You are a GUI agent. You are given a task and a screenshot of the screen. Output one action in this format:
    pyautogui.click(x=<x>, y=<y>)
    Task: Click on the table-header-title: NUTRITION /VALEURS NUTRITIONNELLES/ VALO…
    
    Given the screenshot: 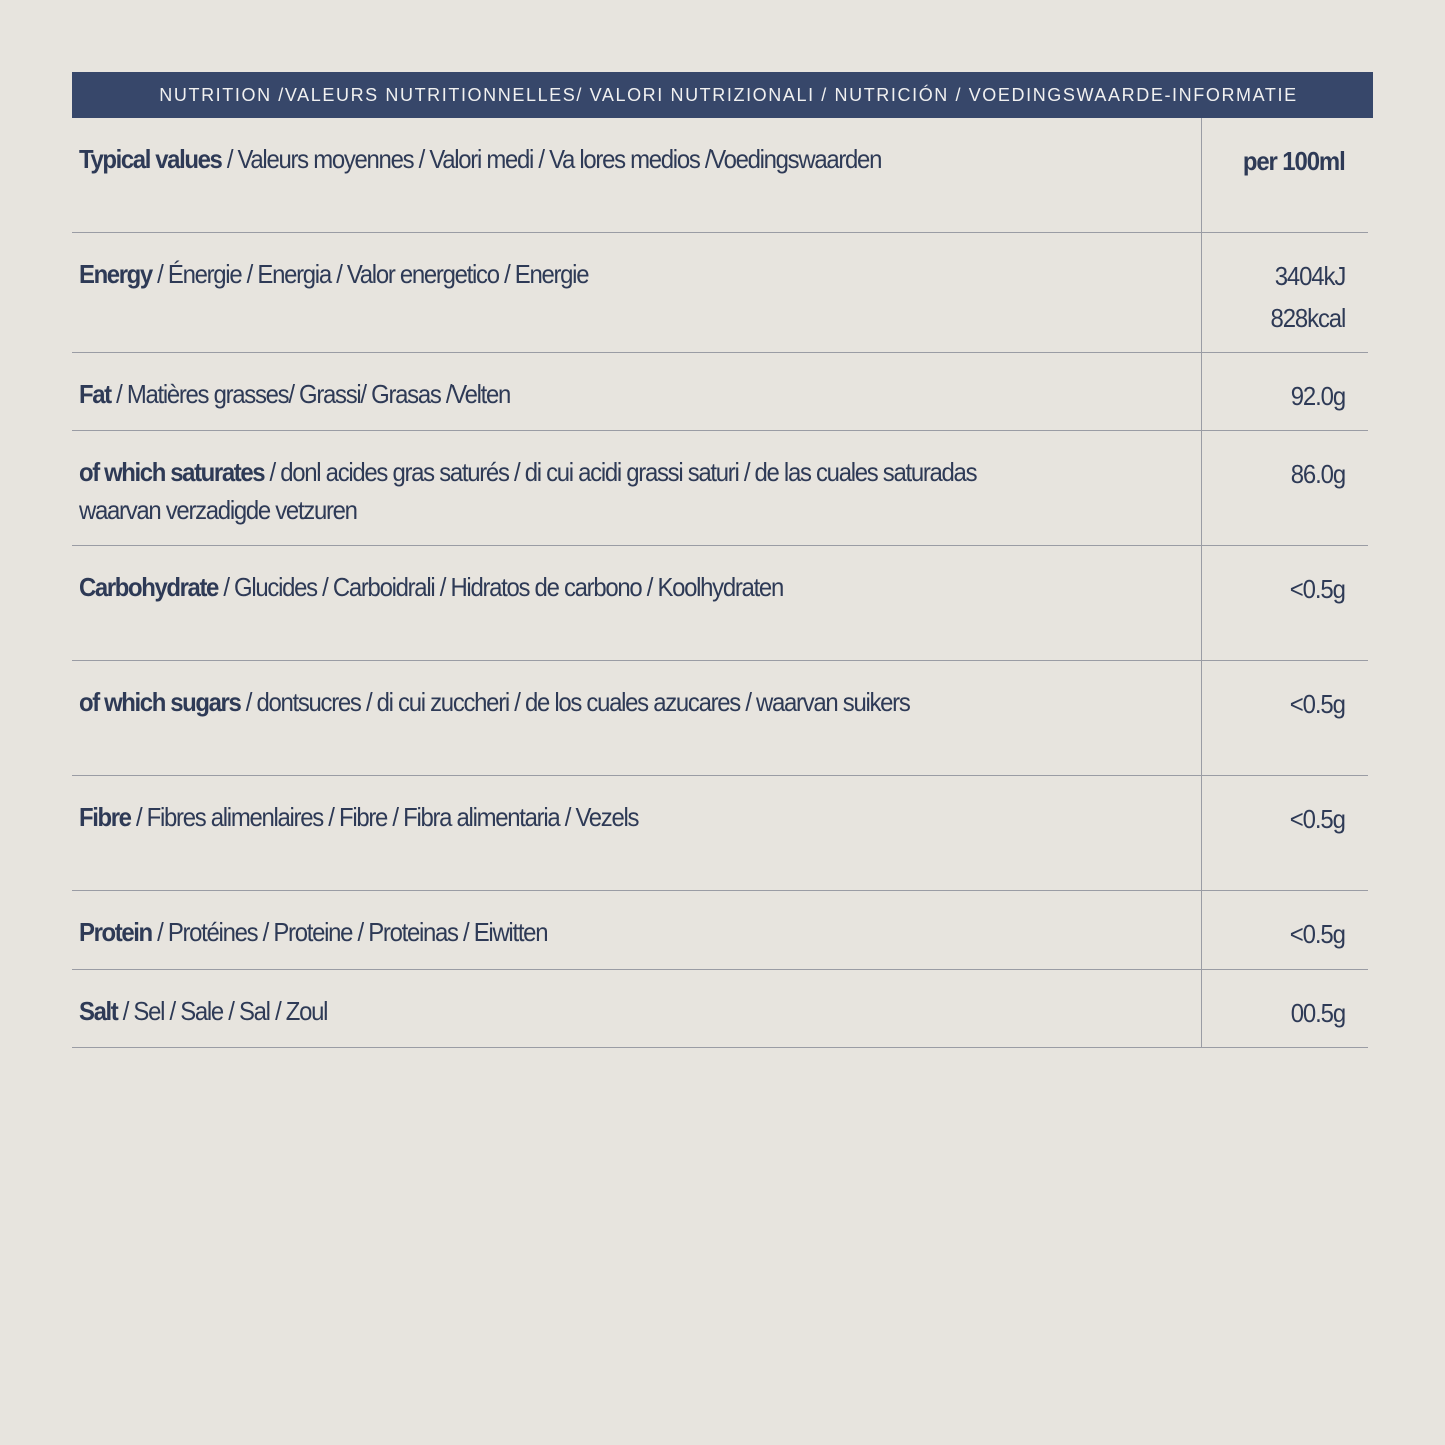 What is the action you would take?
    pyautogui.click(x=722, y=95)
    